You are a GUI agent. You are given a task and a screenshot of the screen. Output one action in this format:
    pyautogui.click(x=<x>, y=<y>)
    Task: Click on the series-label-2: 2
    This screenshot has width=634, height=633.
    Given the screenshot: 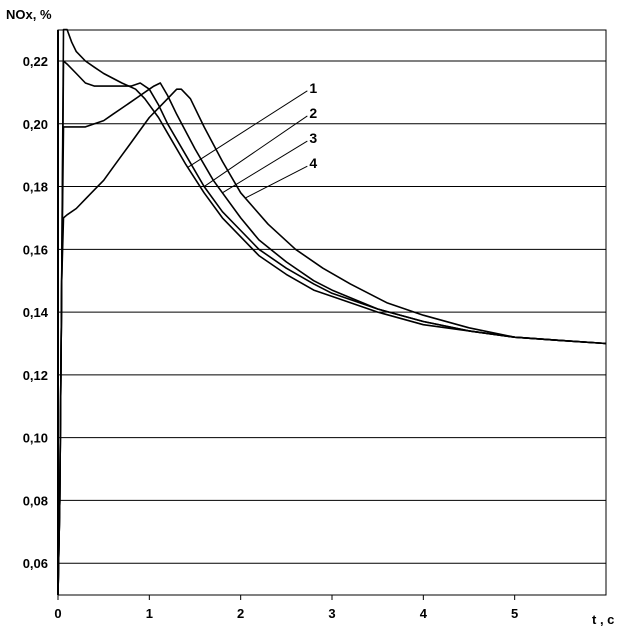 What is the action you would take?
    pyautogui.click(x=313, y=113)
    